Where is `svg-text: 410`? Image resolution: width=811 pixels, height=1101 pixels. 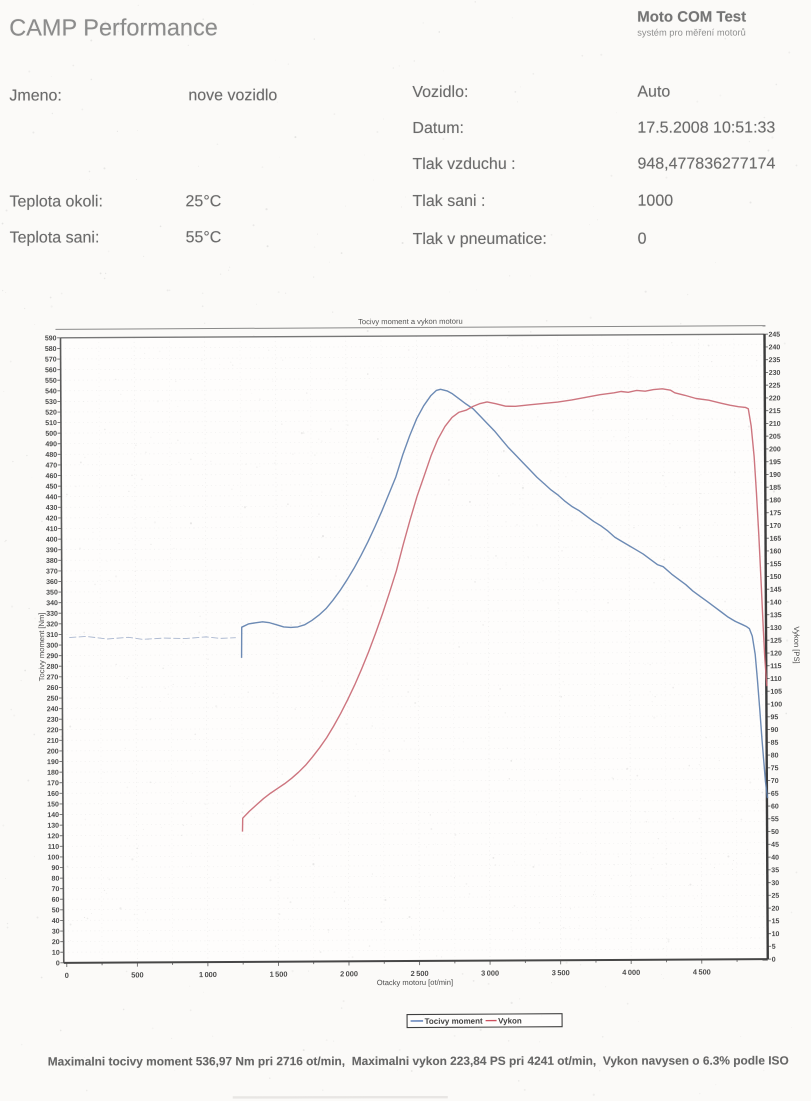
svg-text: 410 is located at coordinates (52, 529).